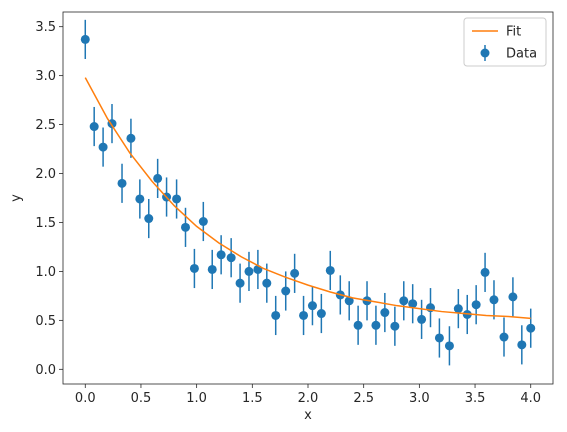 This screenshot has width=567, height=432. I want to click on legend-fit-label: Fit, so click(513, 32).